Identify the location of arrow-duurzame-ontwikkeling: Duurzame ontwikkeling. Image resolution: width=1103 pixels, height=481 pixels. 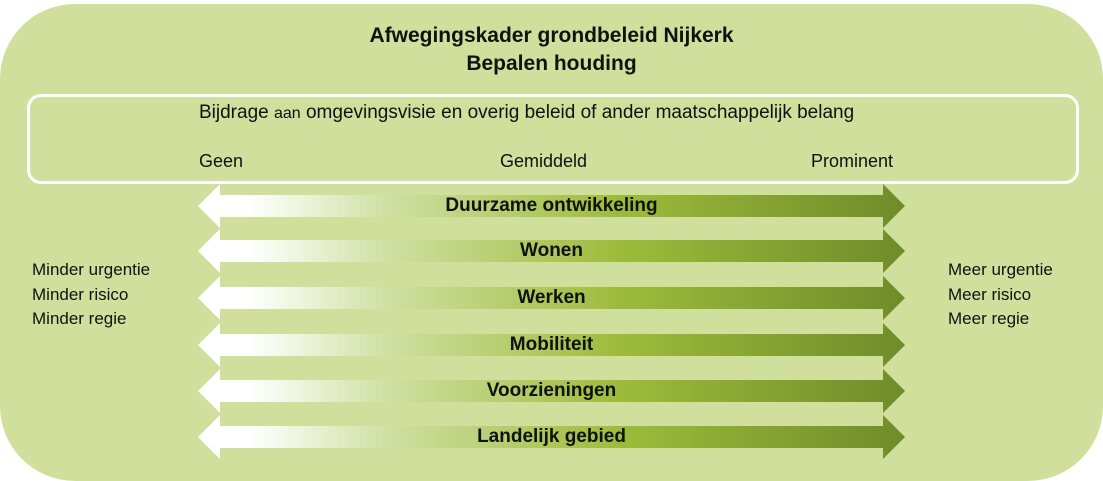
(551, 206).